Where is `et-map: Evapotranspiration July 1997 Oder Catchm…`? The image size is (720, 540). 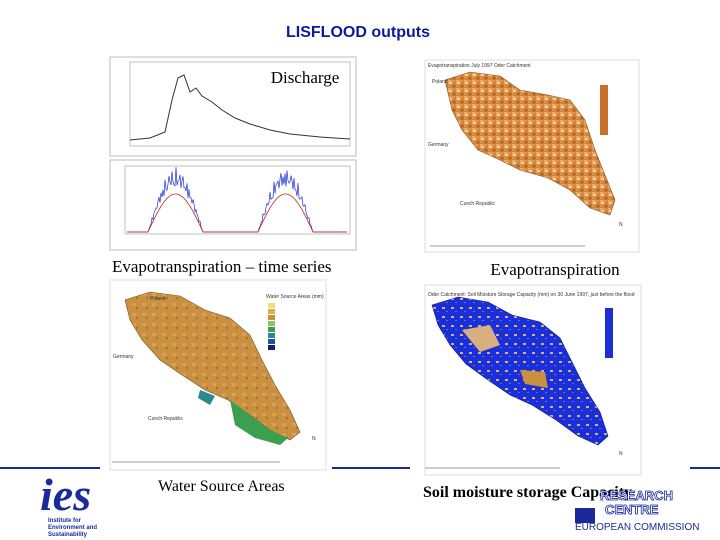 et-map: Evapotranspiration July 1997 Oder Catchm… is located at coordinates (532, 156).